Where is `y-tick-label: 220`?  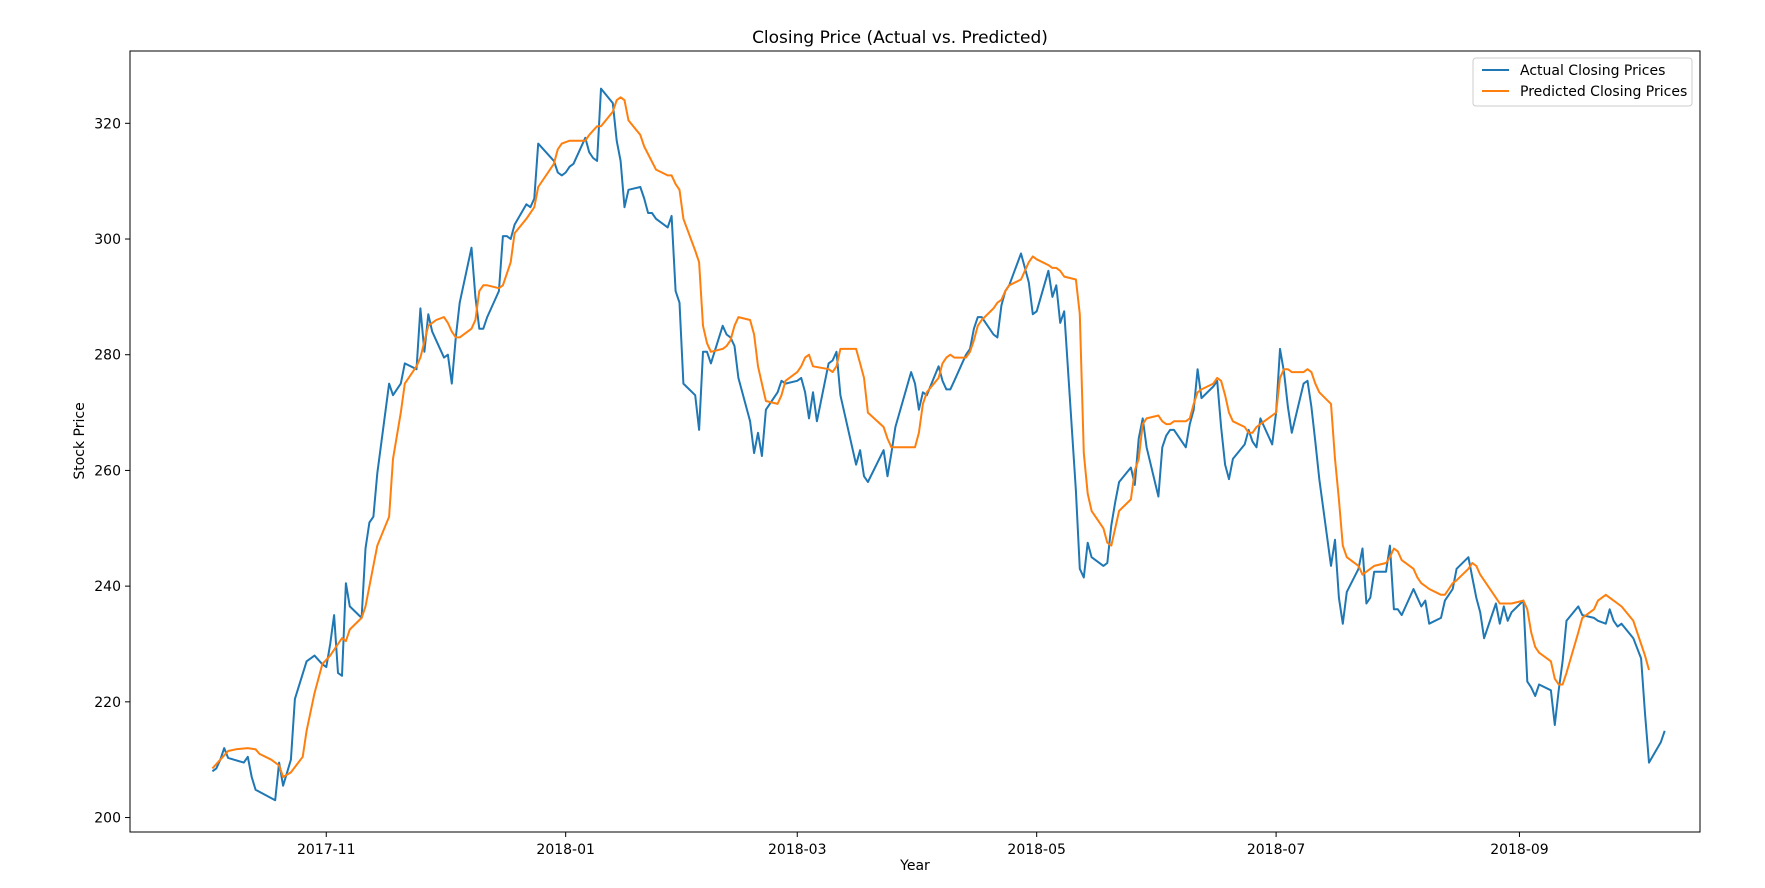
y-tick-label: 220 is located at coordinates (107, 703).